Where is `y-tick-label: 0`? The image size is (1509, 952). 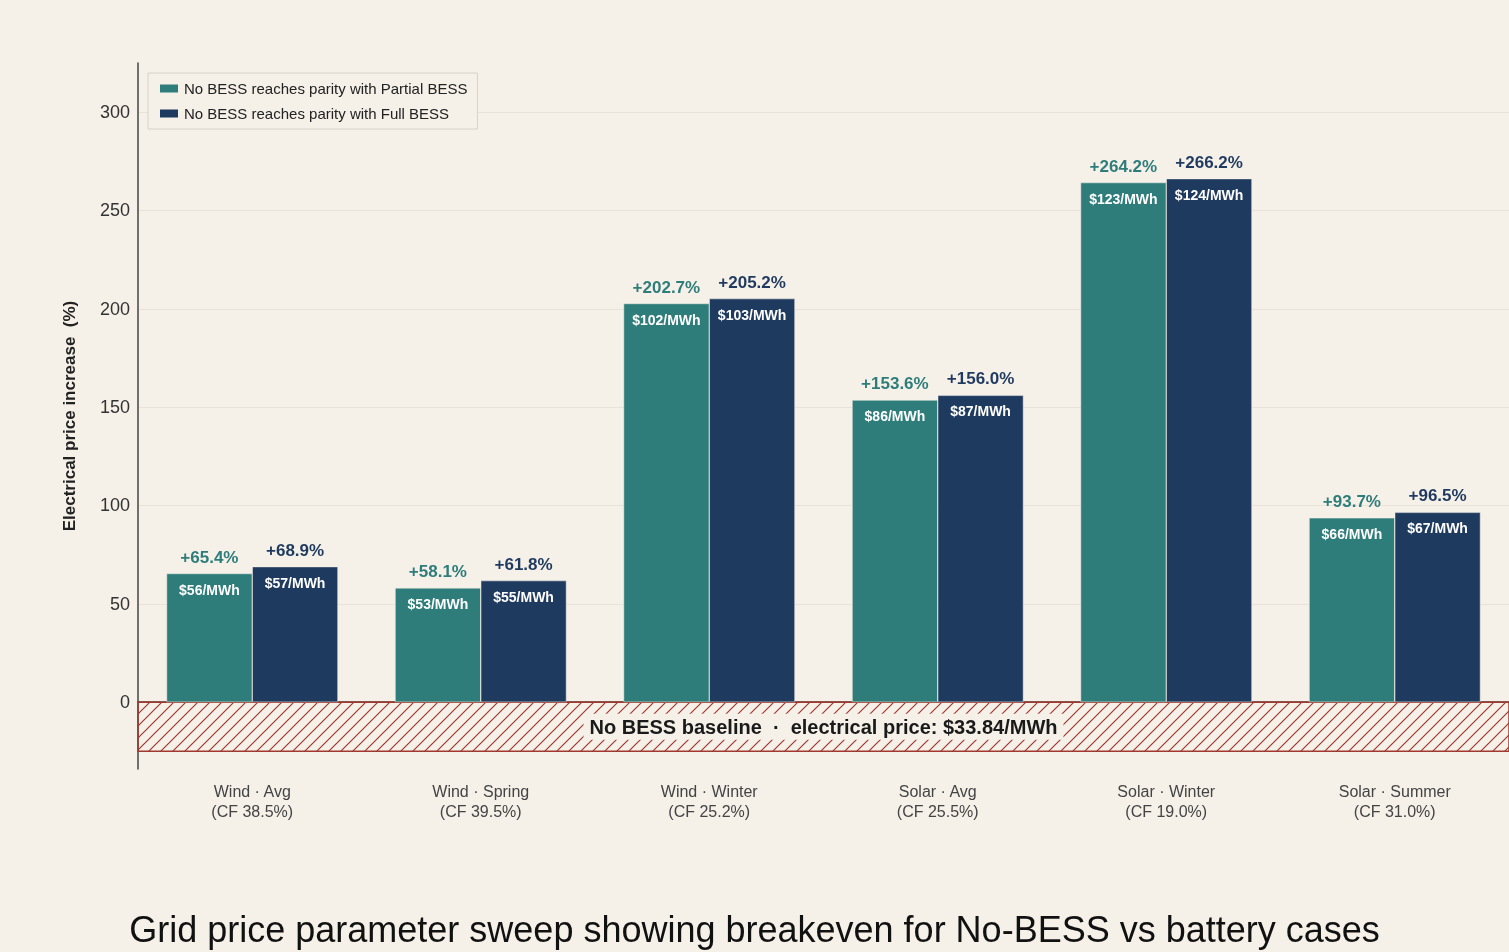
y-tick-label: 0 is located at coordinates (124, 702).